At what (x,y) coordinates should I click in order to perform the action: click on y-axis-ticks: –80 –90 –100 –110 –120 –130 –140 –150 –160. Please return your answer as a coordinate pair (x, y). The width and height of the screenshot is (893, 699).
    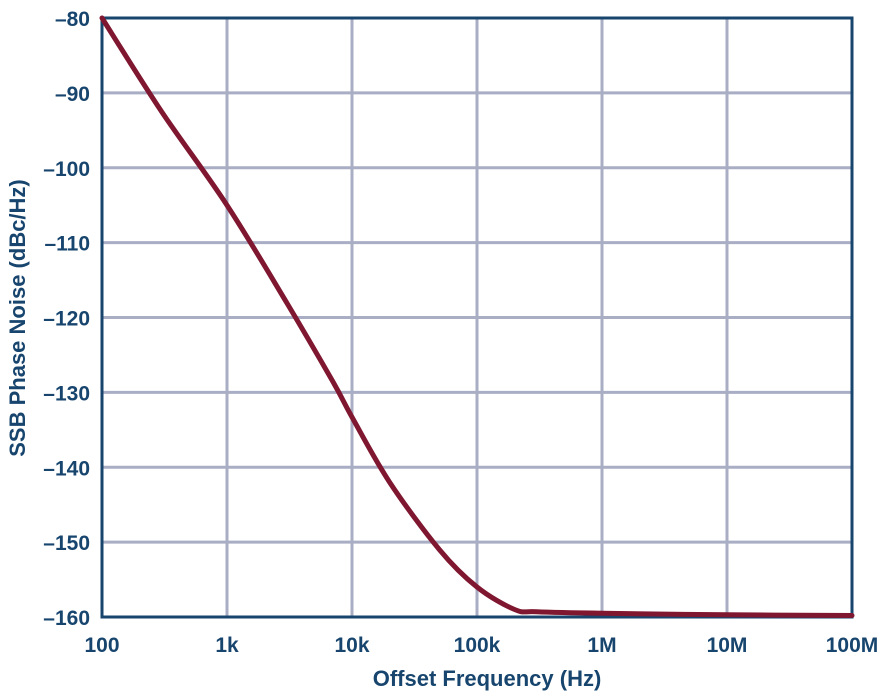
    Looking at the image, I should click on (66, 319).